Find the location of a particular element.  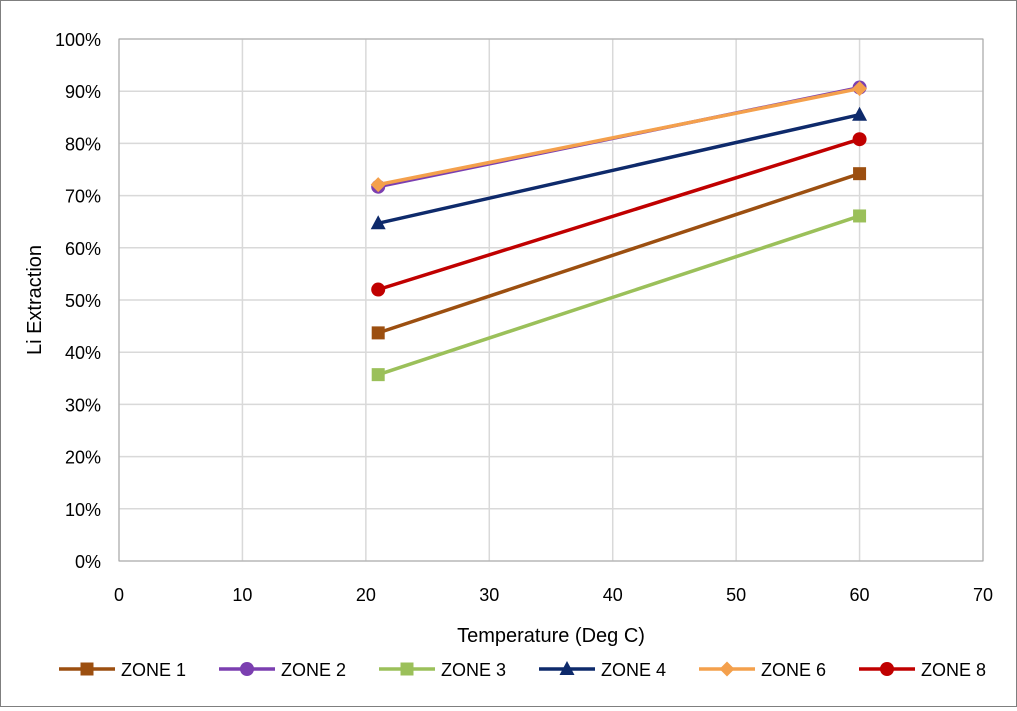

legend: ZONE 1 ZONE 2 ZONE 3 ZONE 4 ZONE 6 ZONE 8 is located at coordinates (522, 670).